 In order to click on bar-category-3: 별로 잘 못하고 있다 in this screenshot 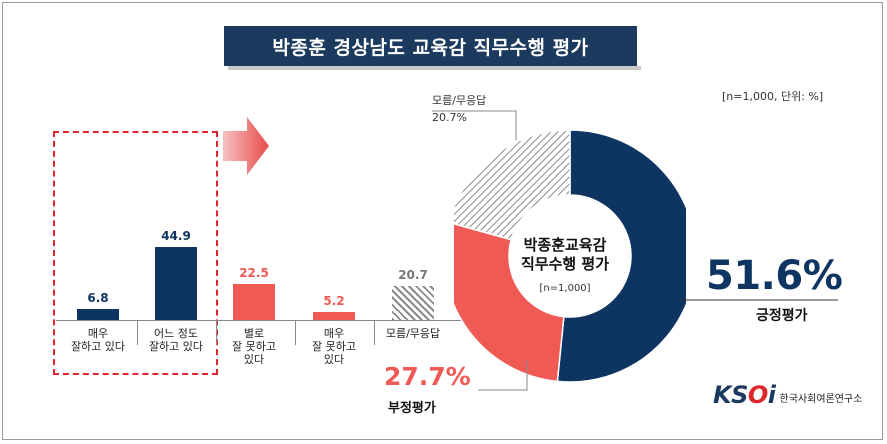, I will do `click(254, 346)`.